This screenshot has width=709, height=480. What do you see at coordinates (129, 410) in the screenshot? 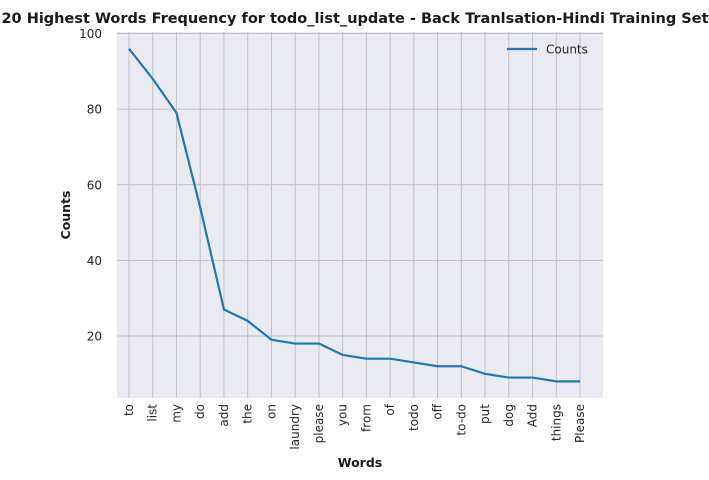
I see `x-tick-label: to` at bounding box center [129, 410].